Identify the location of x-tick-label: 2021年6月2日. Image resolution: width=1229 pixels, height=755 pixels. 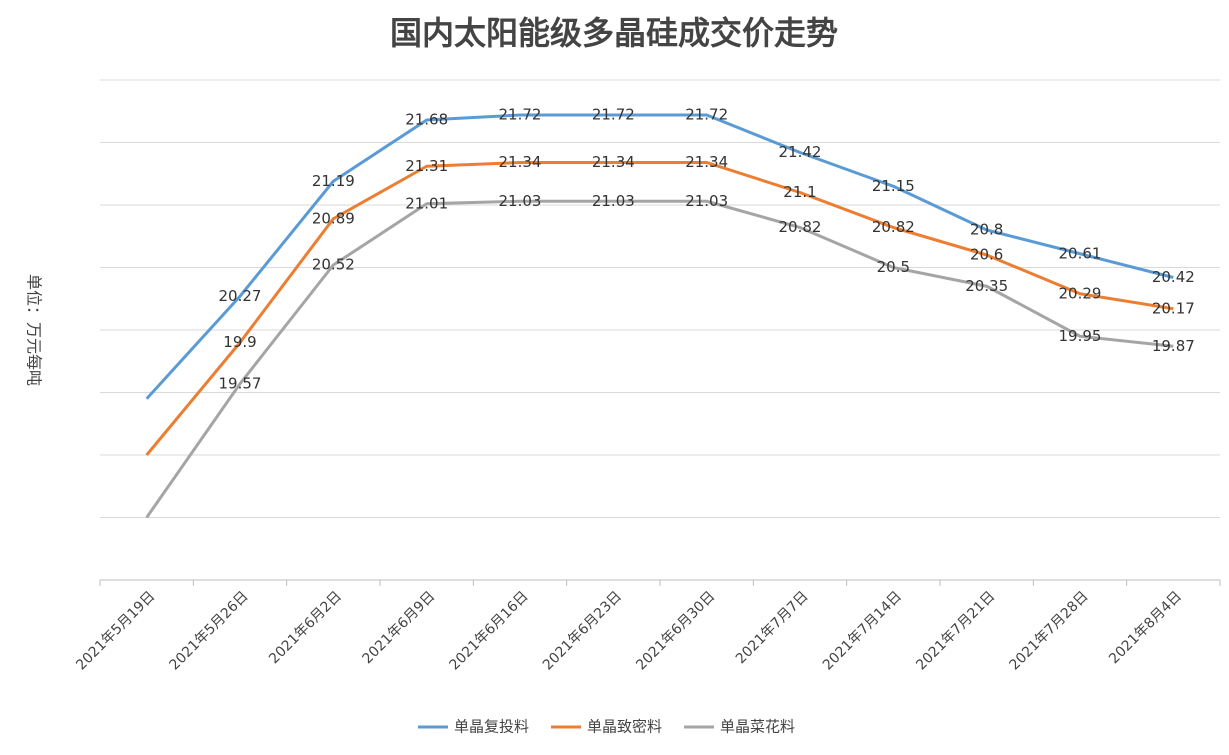
(305, 627).